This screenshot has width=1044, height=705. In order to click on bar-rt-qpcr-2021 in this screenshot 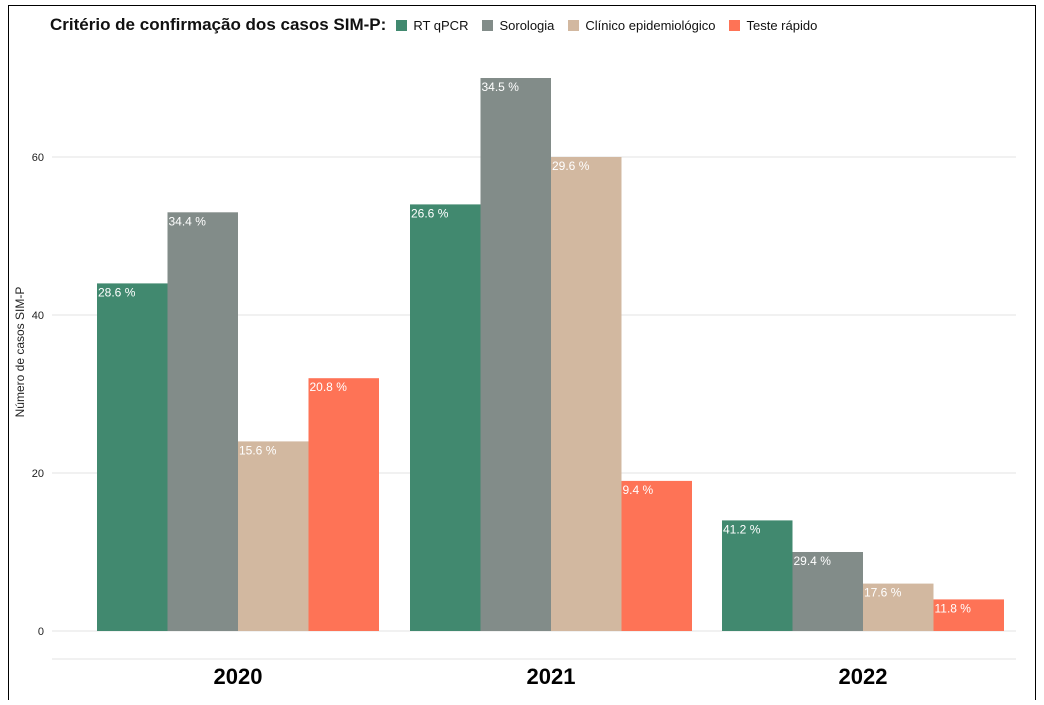, I will do `click(445, 417)`.